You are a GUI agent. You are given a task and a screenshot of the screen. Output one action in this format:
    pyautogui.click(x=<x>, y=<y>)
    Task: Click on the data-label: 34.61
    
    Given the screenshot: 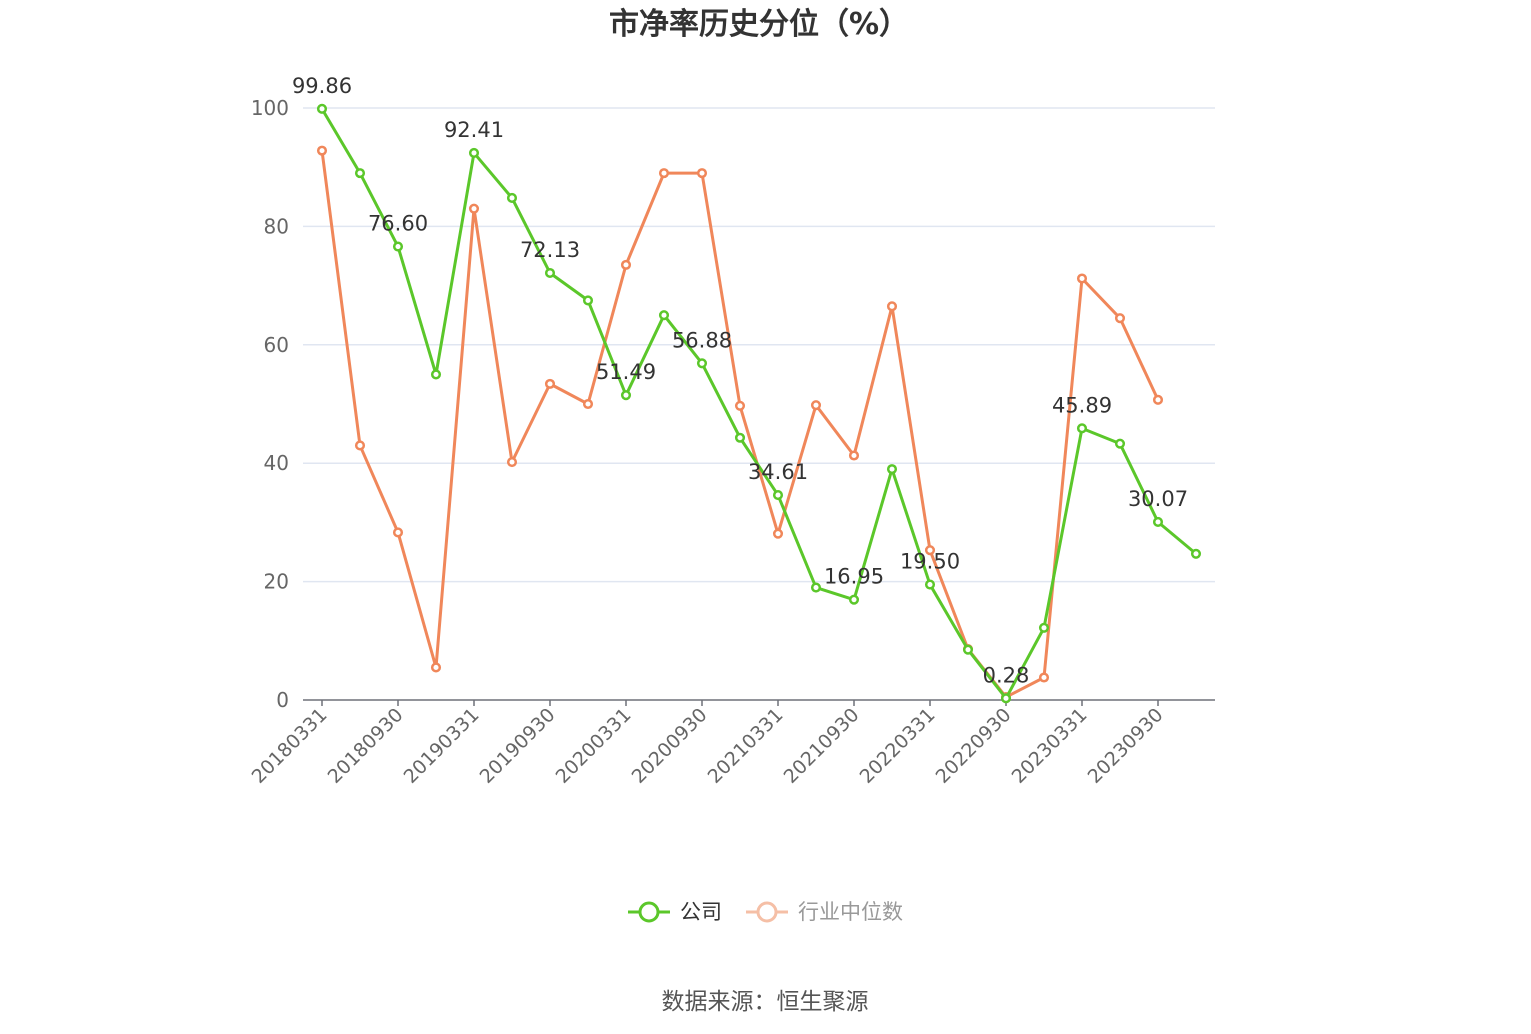 What is the action you would take?
    pyautogui.click(x=778, y=472)
    